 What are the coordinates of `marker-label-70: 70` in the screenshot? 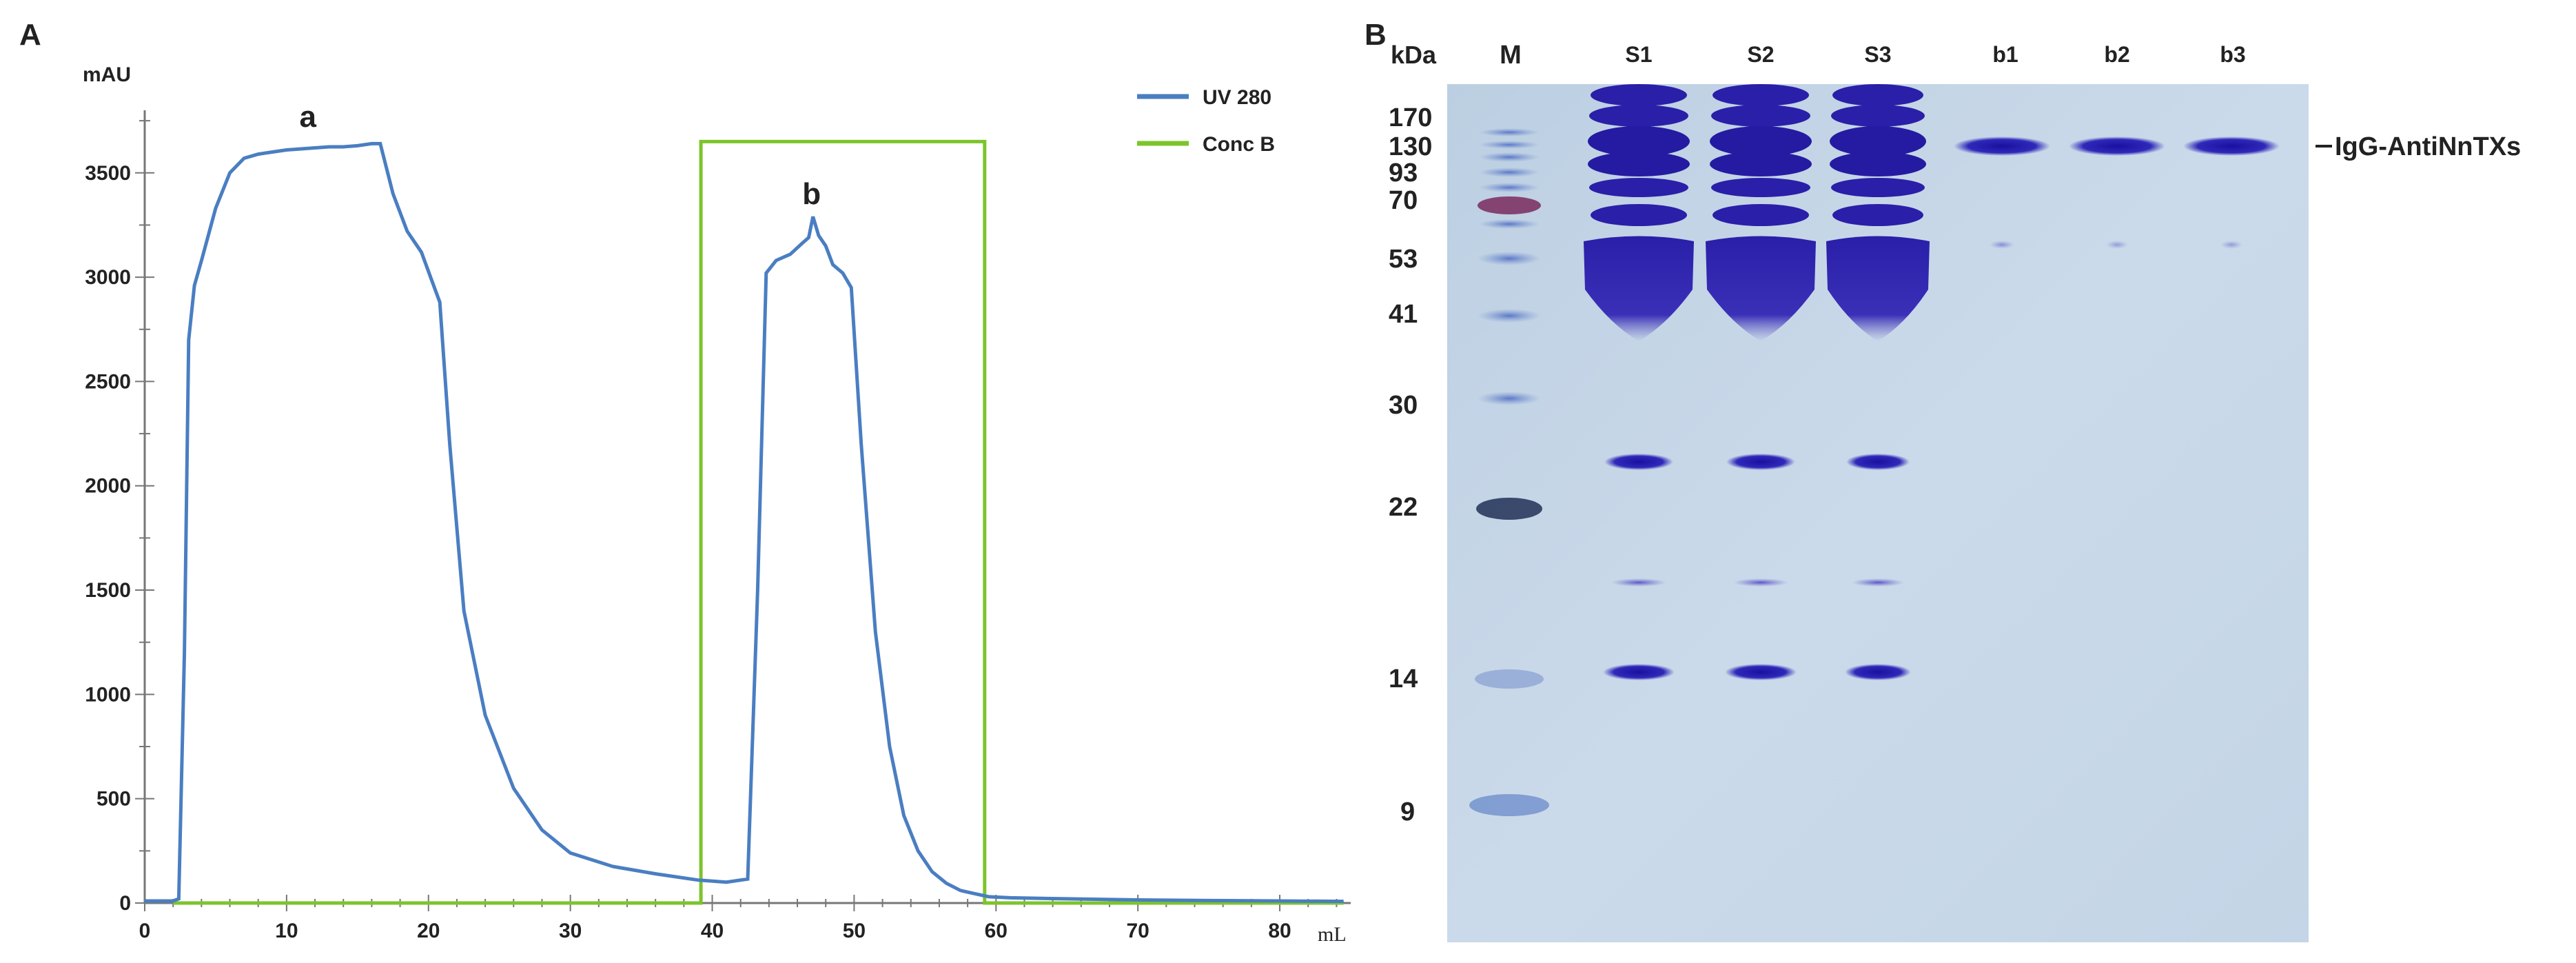 It's located at (1403, 200).